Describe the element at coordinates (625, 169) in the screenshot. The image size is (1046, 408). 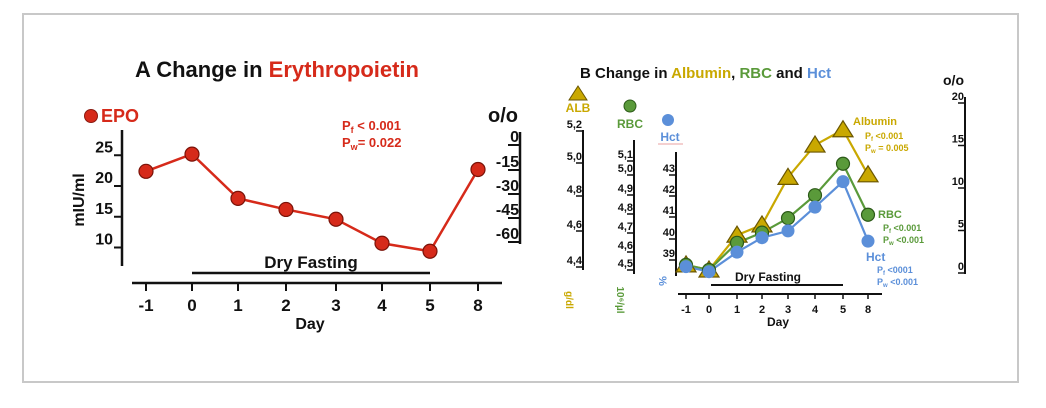
I see `rbc-tick-label: 5,0` at that location.